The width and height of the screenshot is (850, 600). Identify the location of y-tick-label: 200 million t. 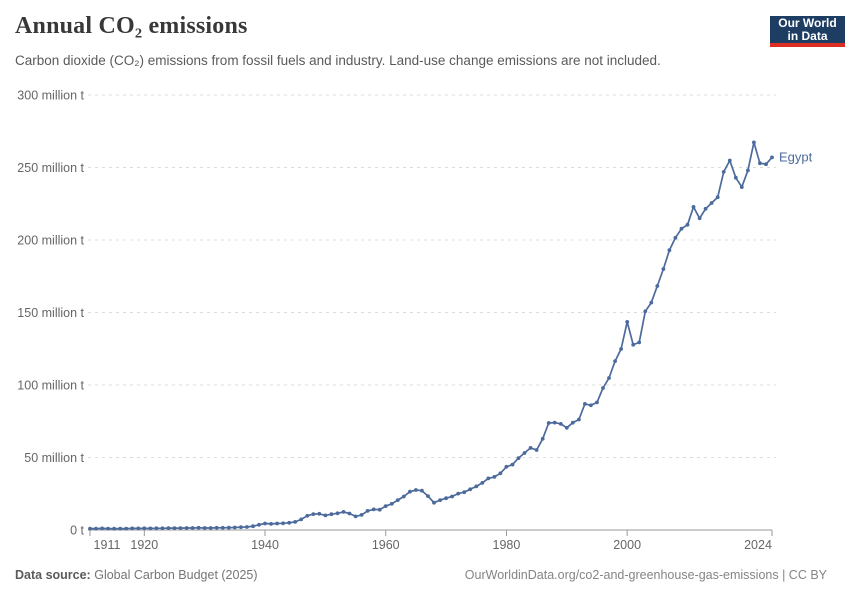
(50, 241).